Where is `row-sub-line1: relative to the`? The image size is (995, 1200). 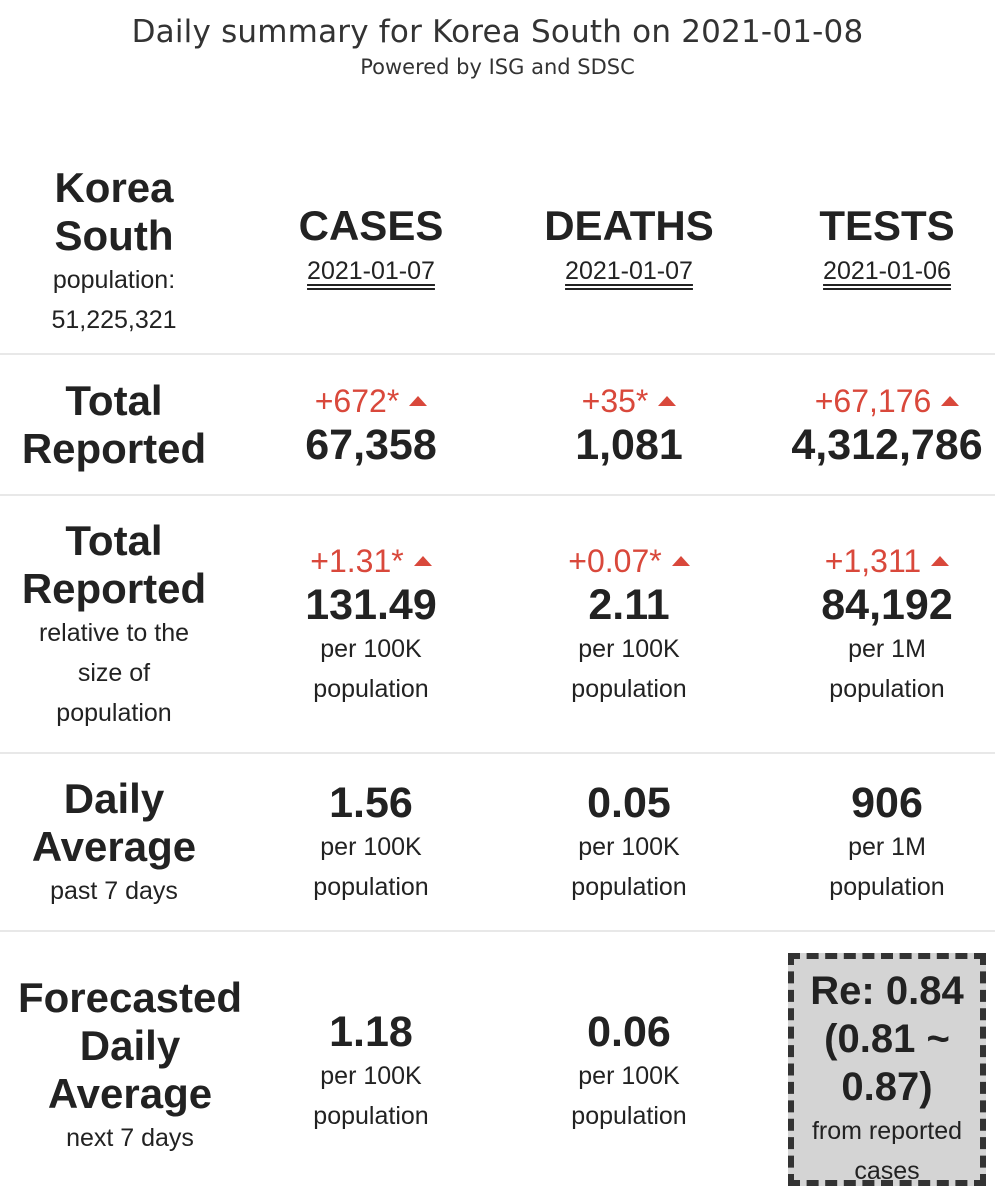 row-sub-line1: relative to the is located at coordinates (114, 632).